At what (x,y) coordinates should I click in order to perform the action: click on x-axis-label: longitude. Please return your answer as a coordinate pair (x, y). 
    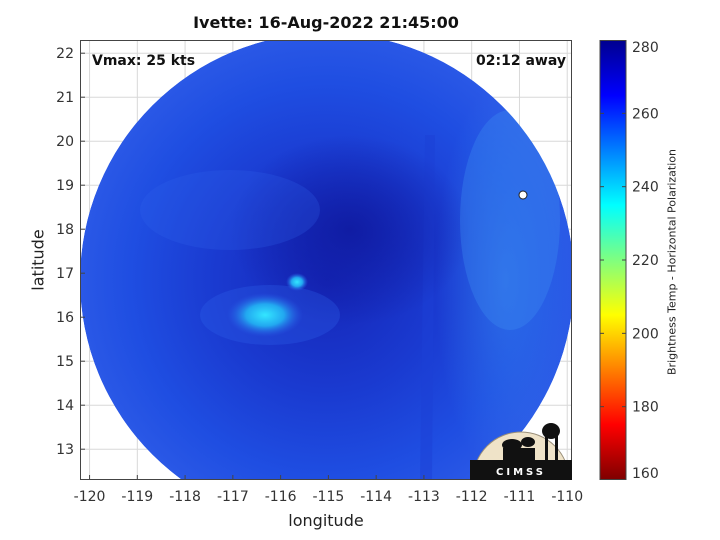
    Looking at the image, I should click on (326, 520).